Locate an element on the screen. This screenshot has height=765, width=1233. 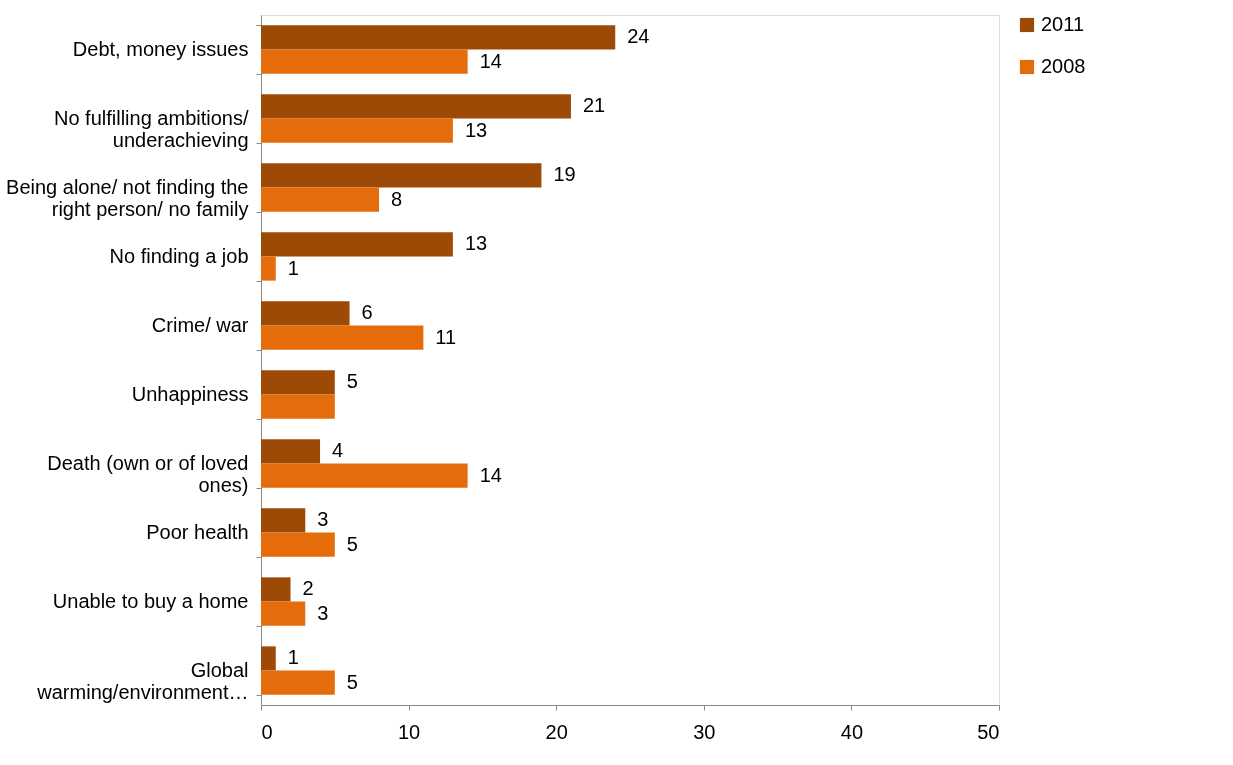
y-tick-label: Crime/ war is located at coordinates (200, 325).